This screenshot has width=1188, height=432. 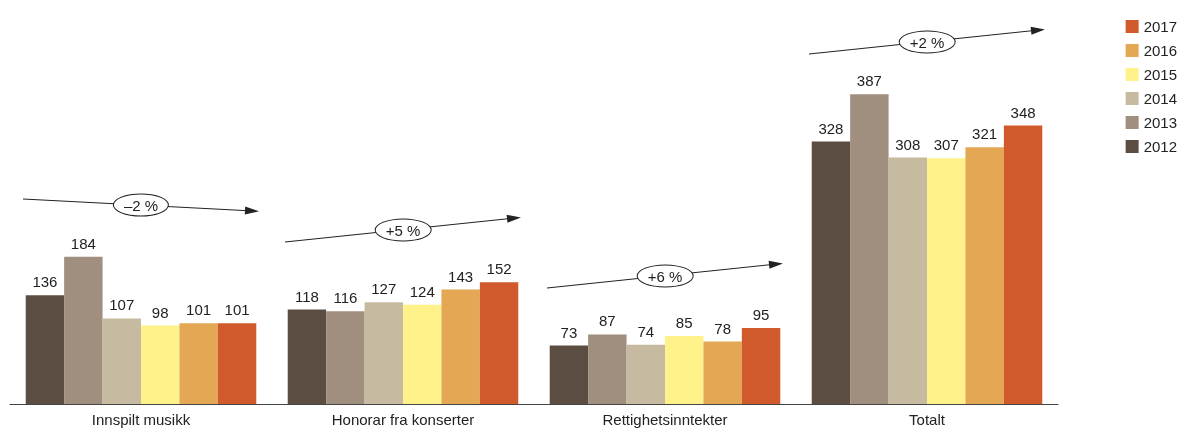 I want to click on data-label: 95, so click(x=761, y=314).